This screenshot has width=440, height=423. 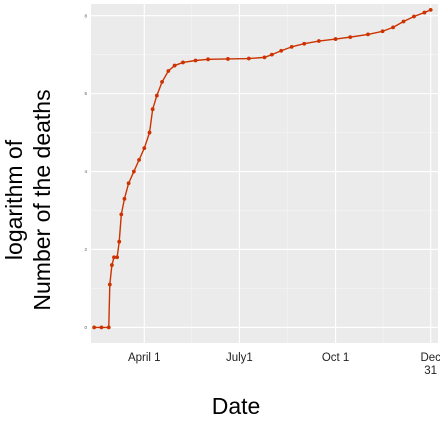 What do you see at coordinates (85, 327) in the screenshot?
I see `y-tick-label: 0` at bounding box center [85, 327].